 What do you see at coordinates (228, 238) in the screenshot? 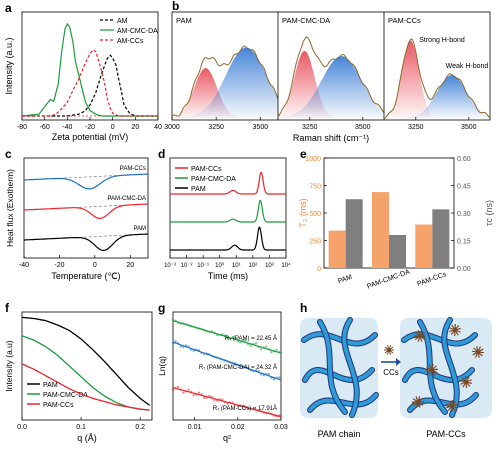
I see `relaxation-curve-PAM` at bounding box center [228, 238].